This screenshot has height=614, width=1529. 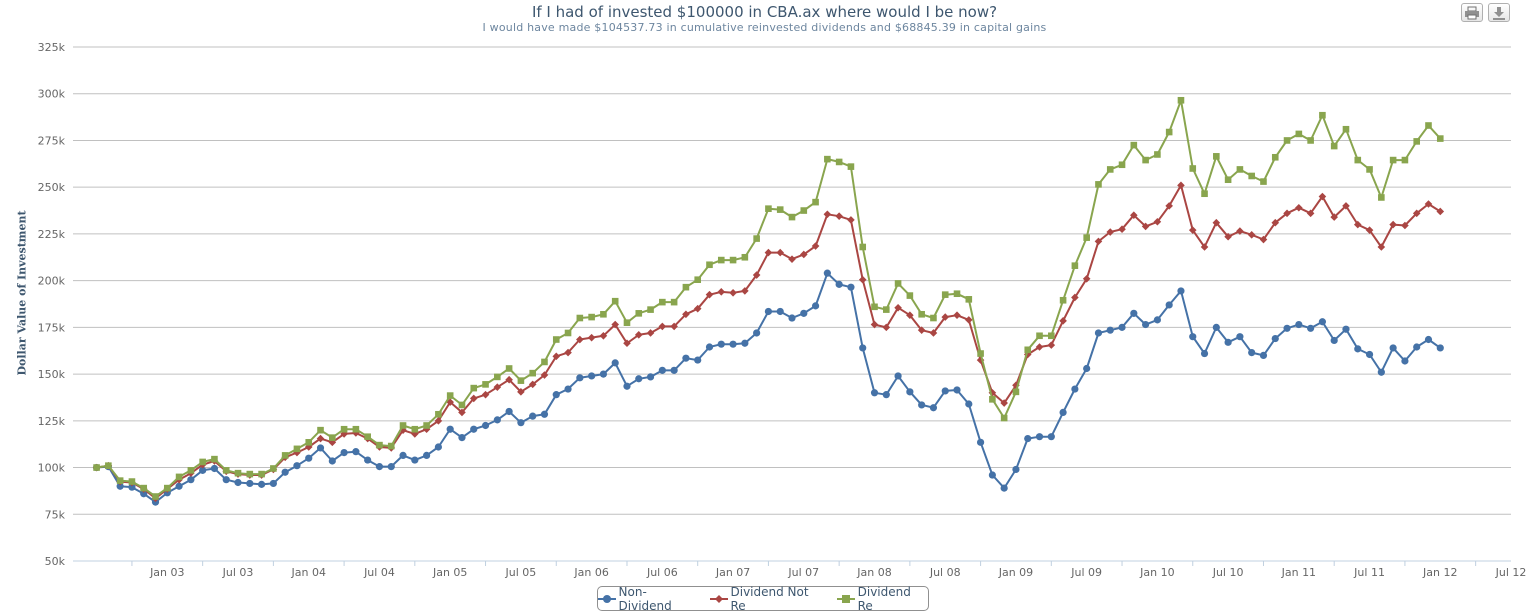 What do you see at coordinates (769, 598) in the screenshot?
I see `legend-label: Dividend Not Re` at bounding box center [769, 598].